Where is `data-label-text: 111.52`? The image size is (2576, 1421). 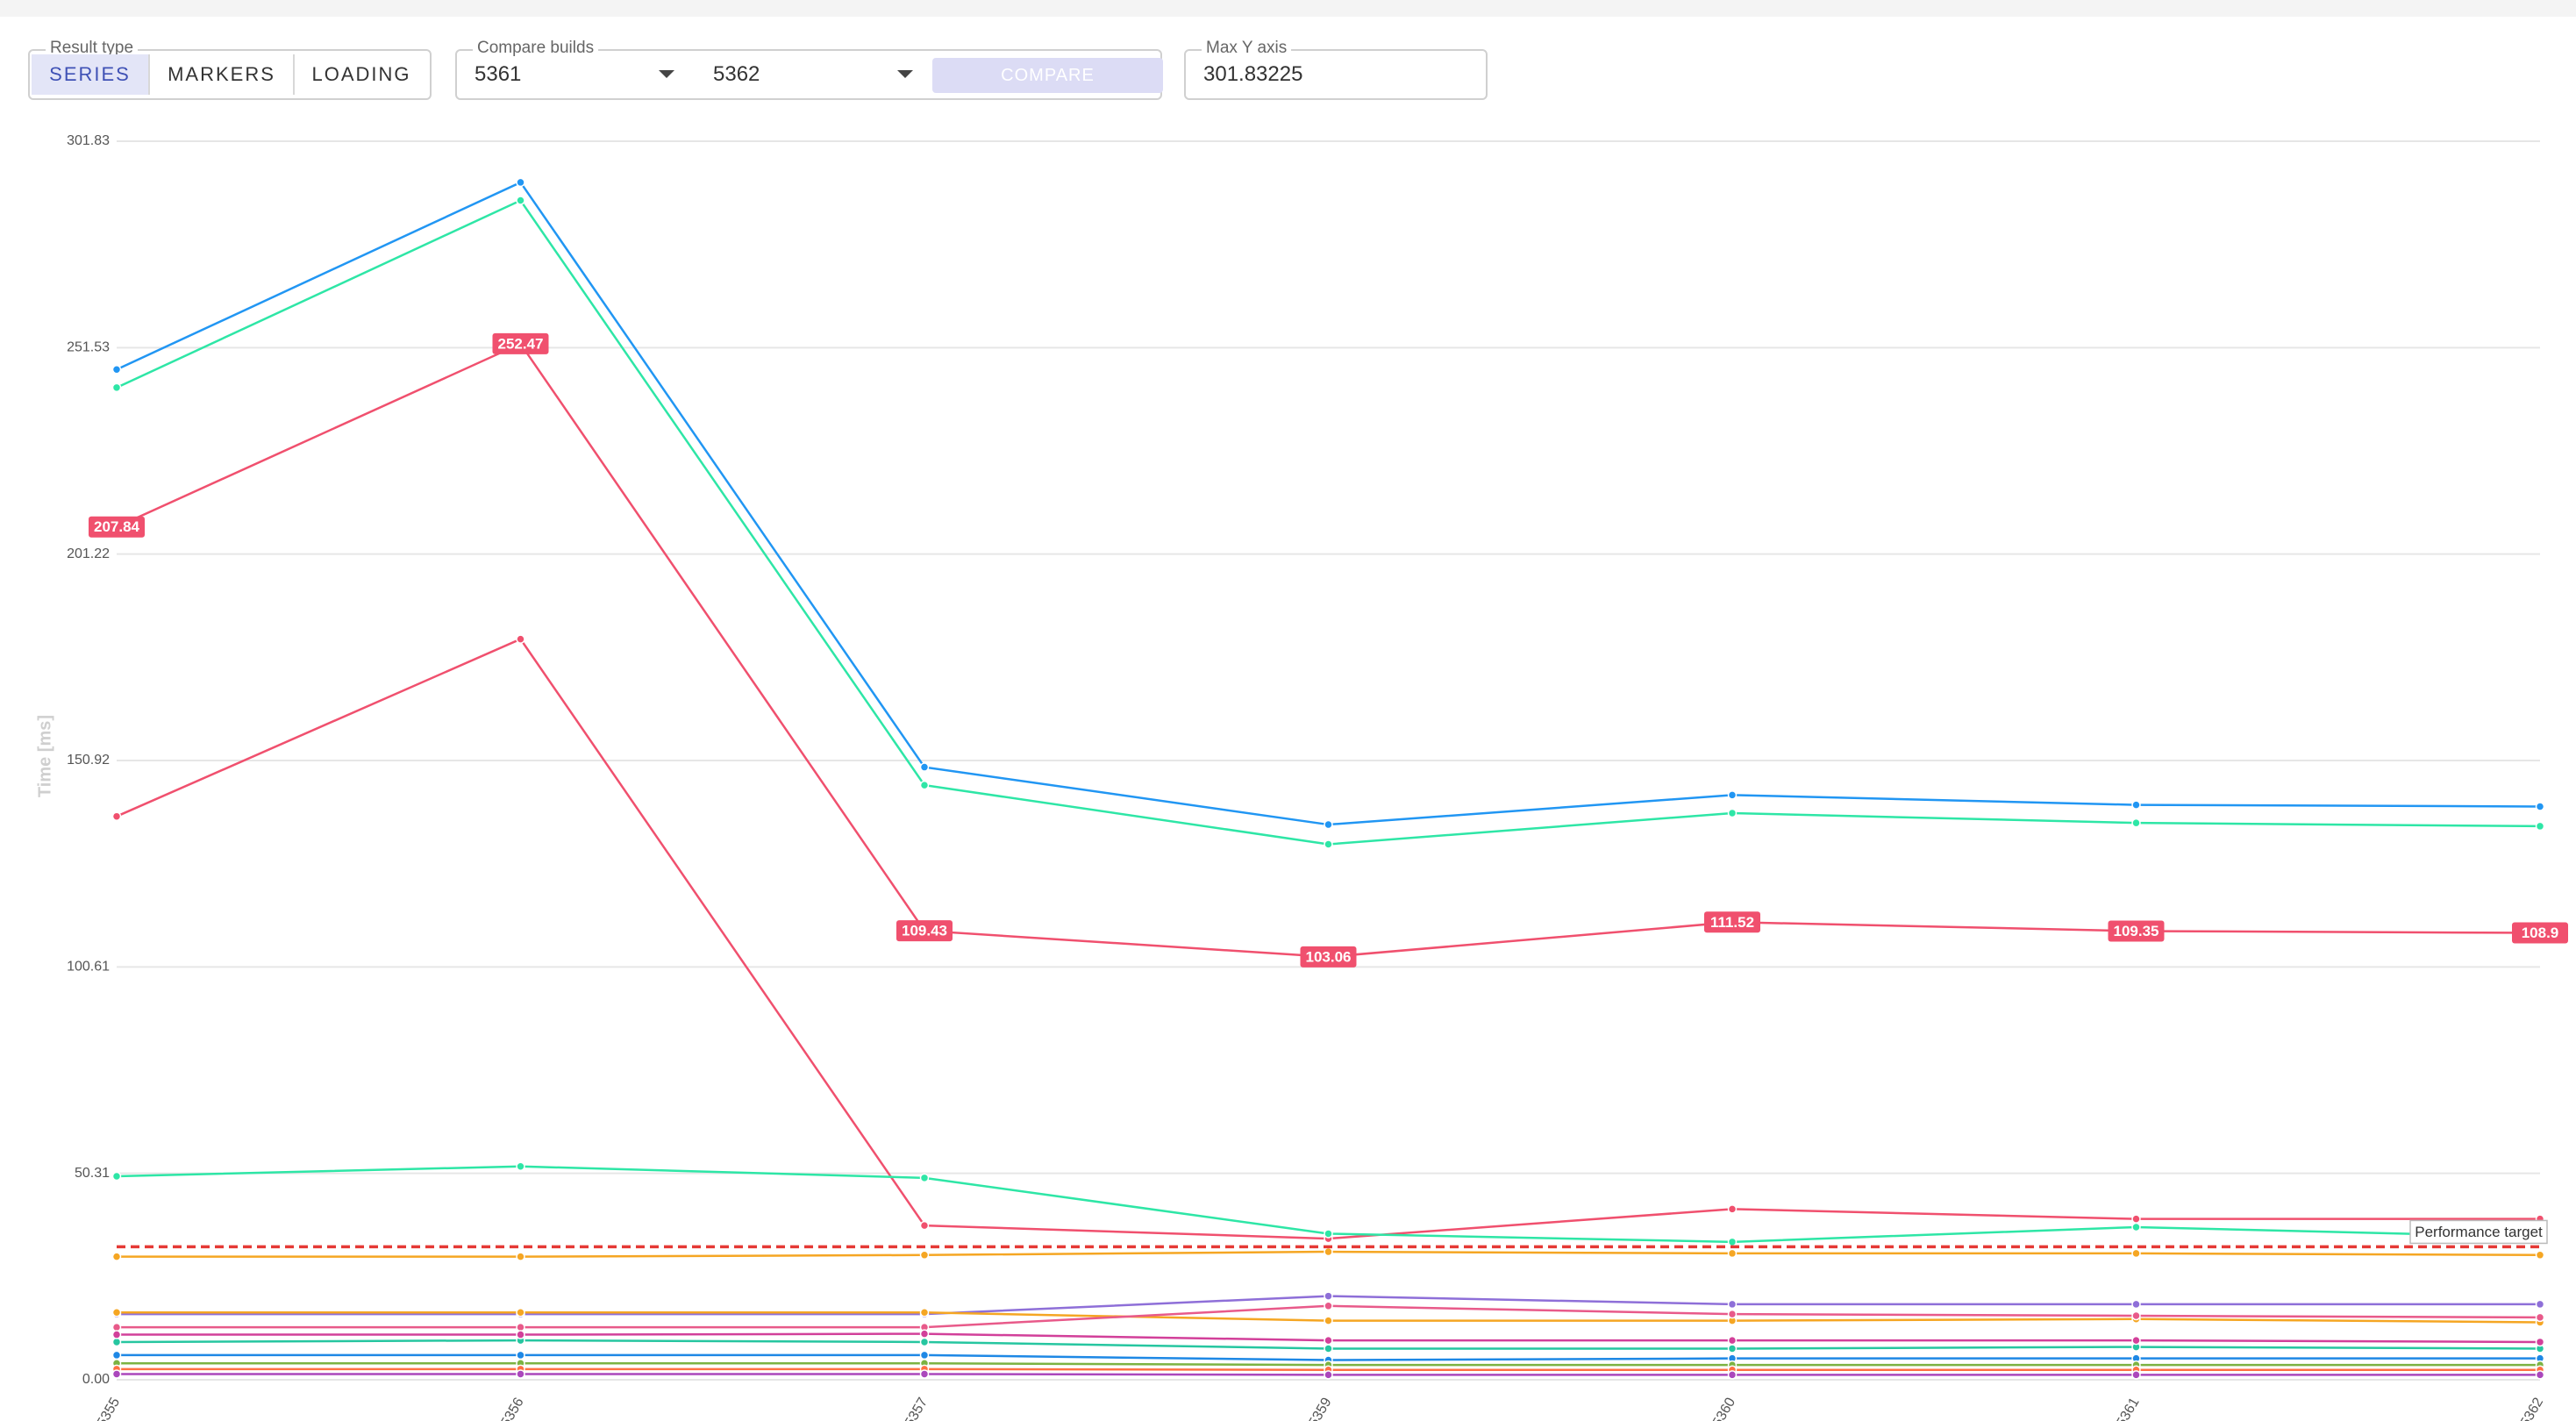
data-label-text: 111.52 is located at coordinates (1732, 922).